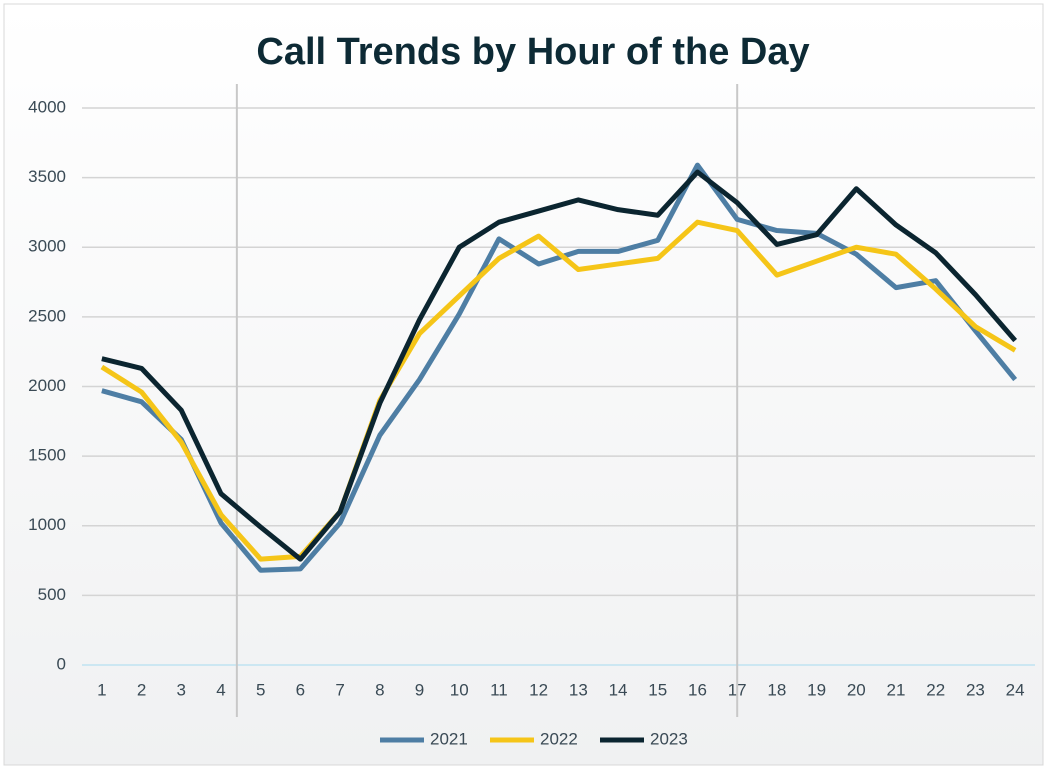 The width and height of the screenshot is (1047, 769). I want to click on y-tick-label: 0, so click(61, 663).